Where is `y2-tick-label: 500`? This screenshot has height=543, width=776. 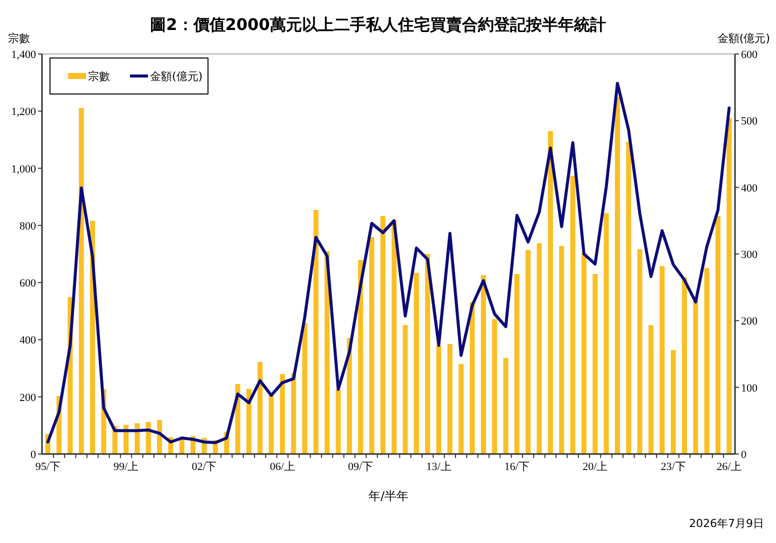 y2-tick-label: 500 is located at coordinates (749, 122).